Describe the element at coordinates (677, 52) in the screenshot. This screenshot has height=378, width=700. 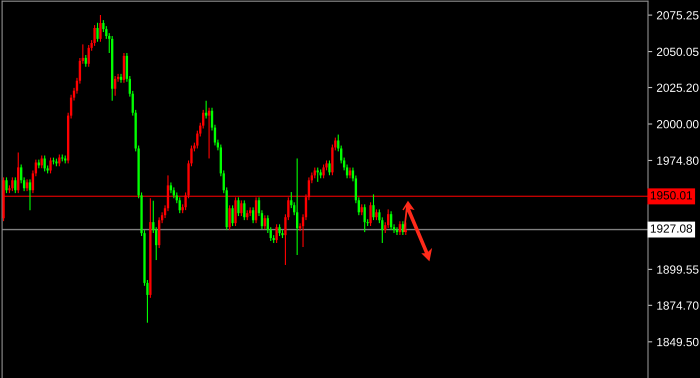
I see `y-tick-label: 2050.05` at that location.